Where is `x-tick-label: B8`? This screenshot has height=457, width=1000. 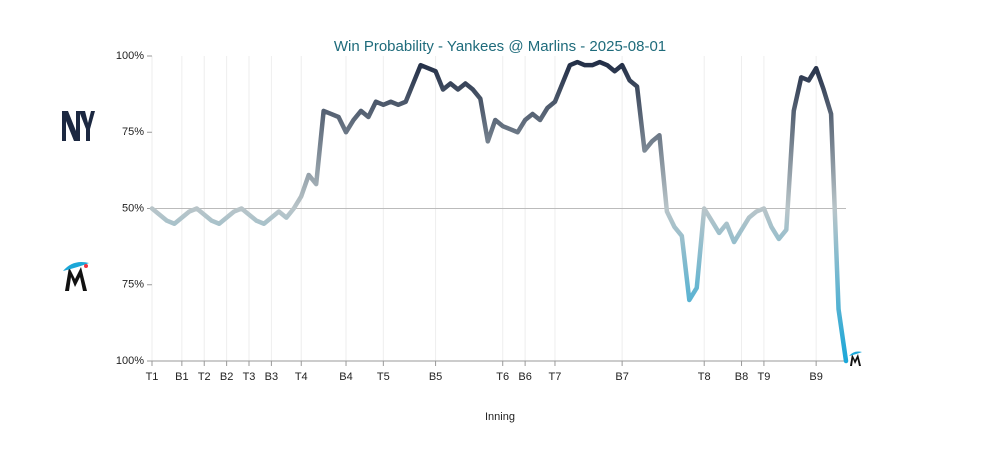 x-tick-label: B8 is located at coordinates (741, 377).